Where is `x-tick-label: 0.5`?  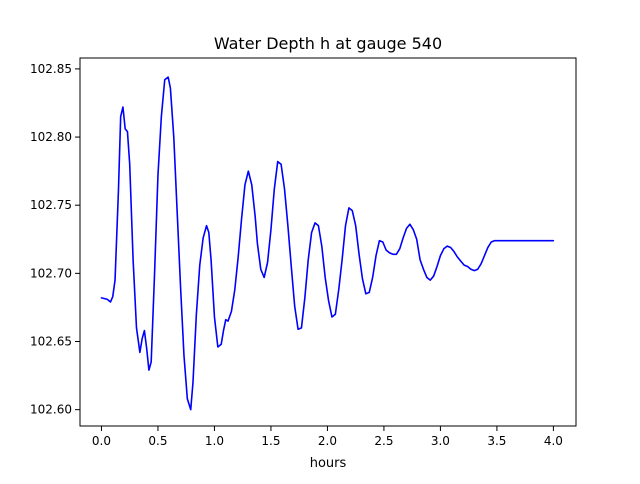 x-tick-label: 0.5 is located at coordinates (157, 441).